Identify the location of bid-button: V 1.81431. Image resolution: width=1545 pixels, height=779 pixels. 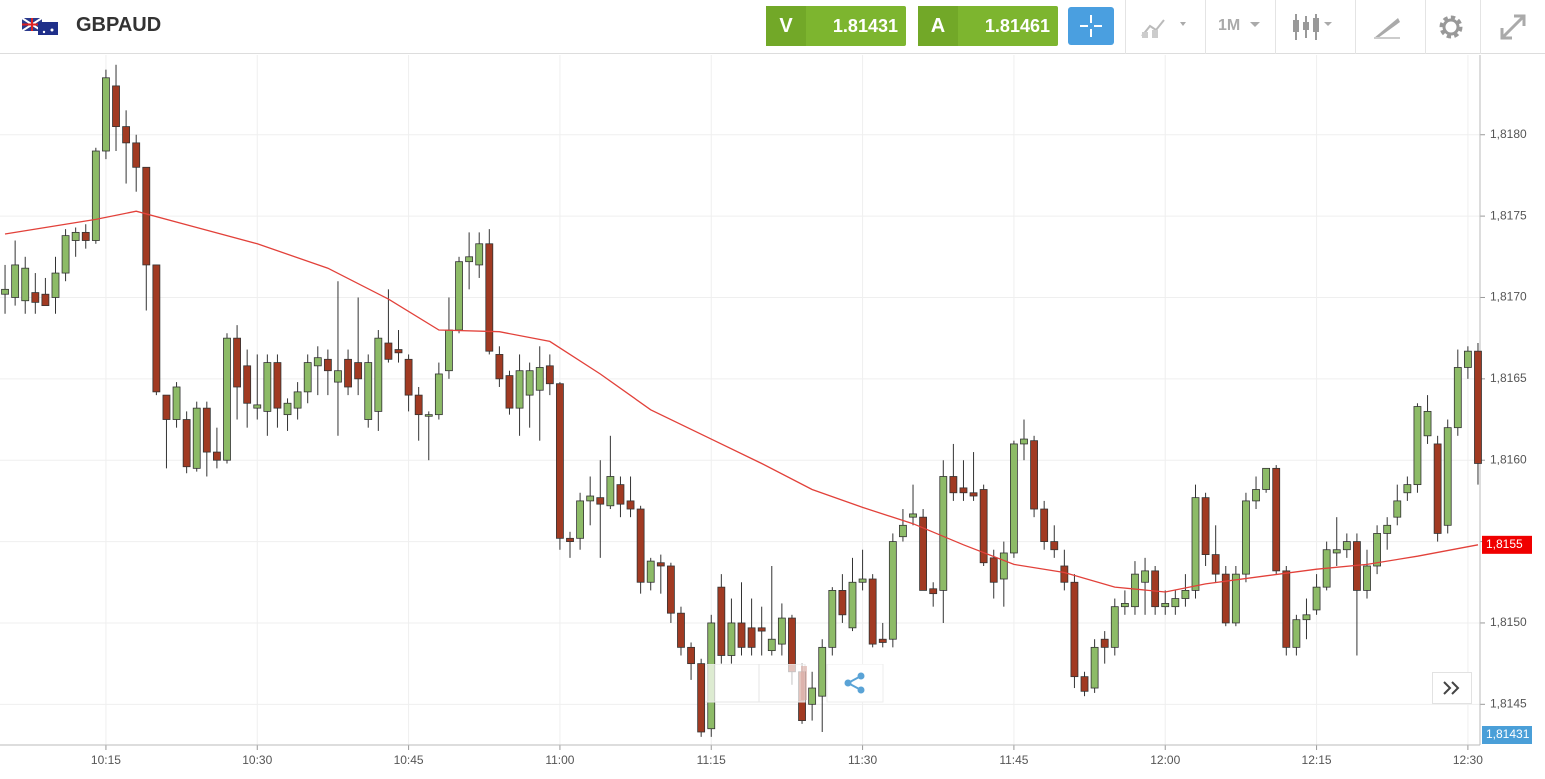
(836, 26).